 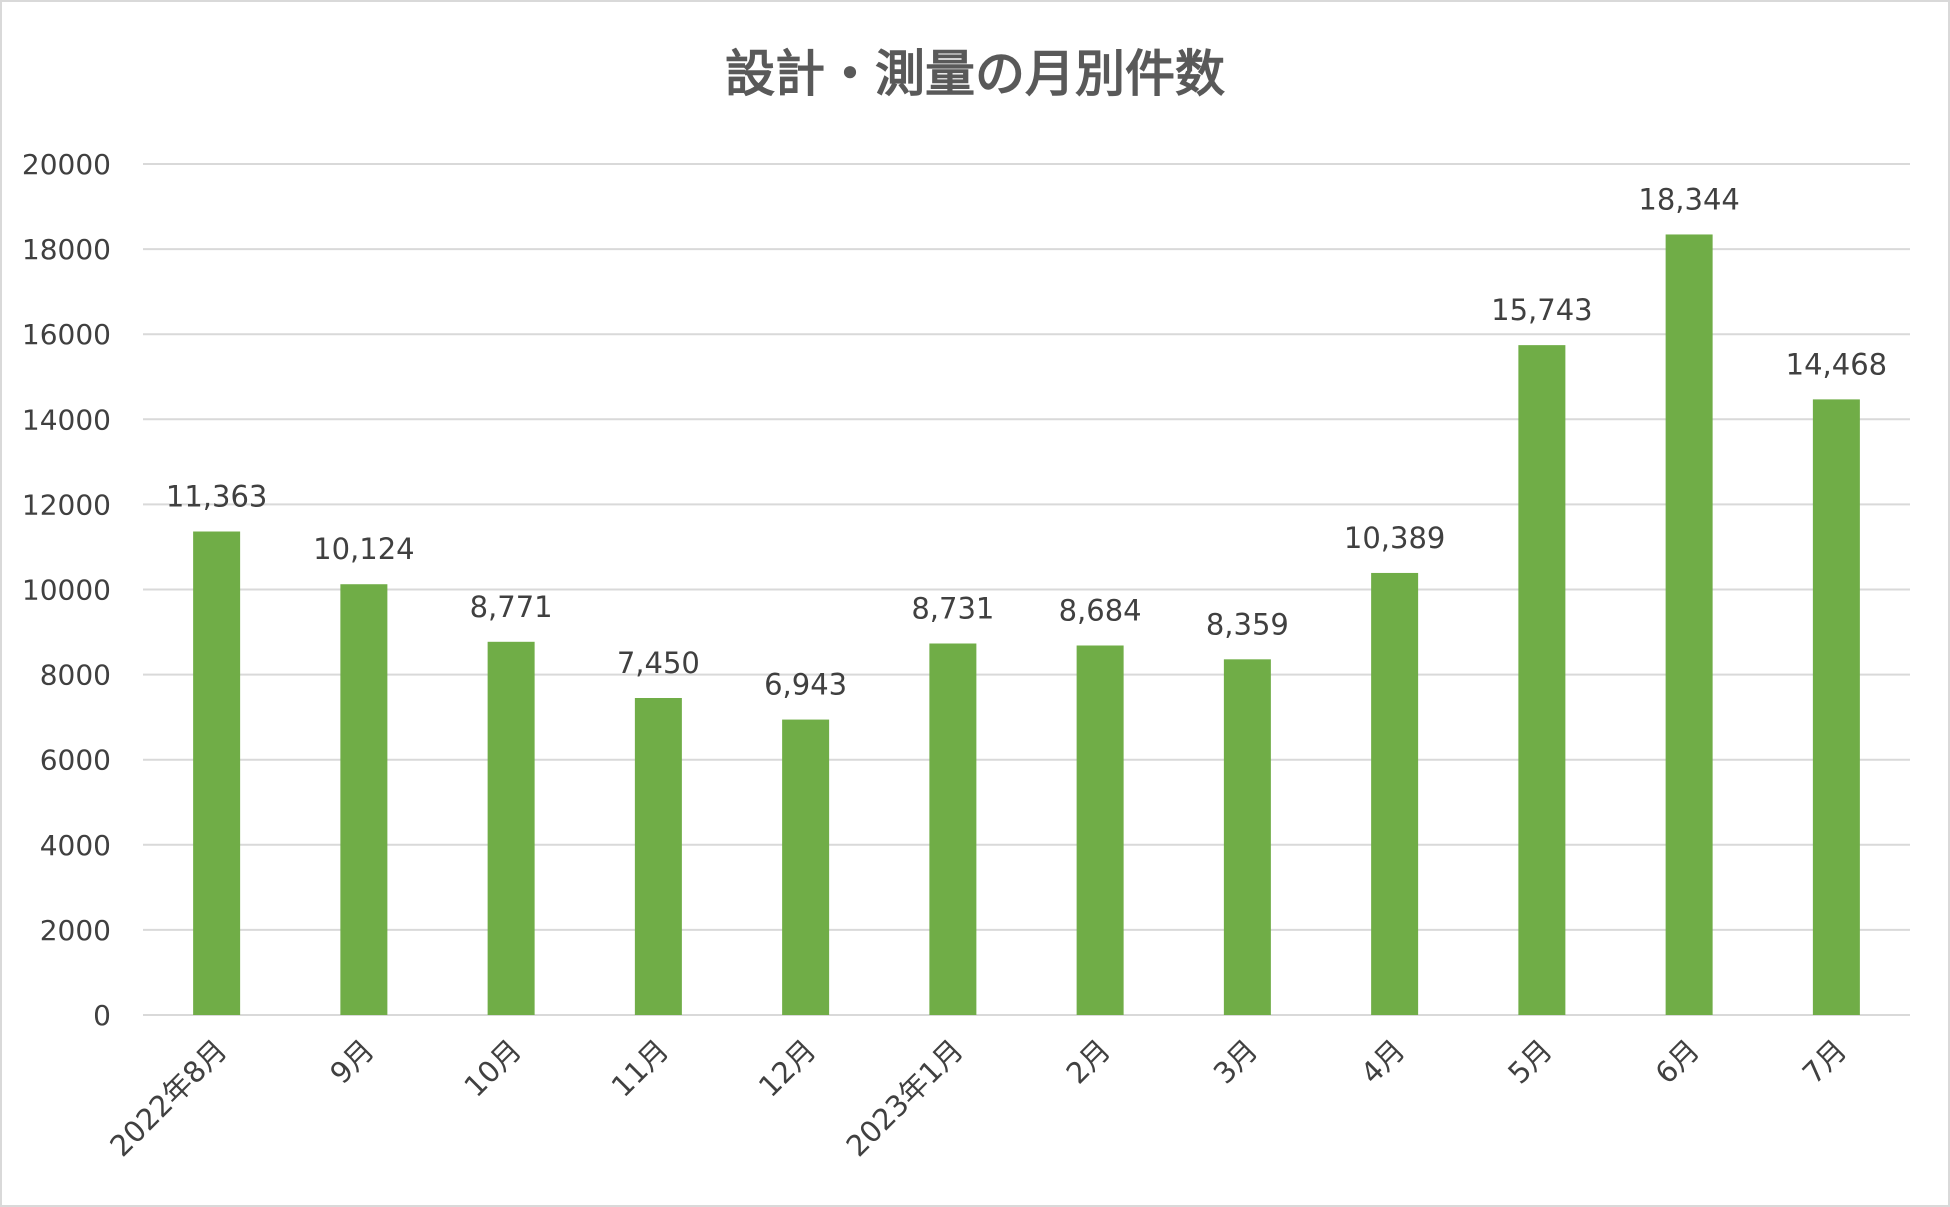 I want to click on y-tick-label: 6000, so click(x=75, y=760).